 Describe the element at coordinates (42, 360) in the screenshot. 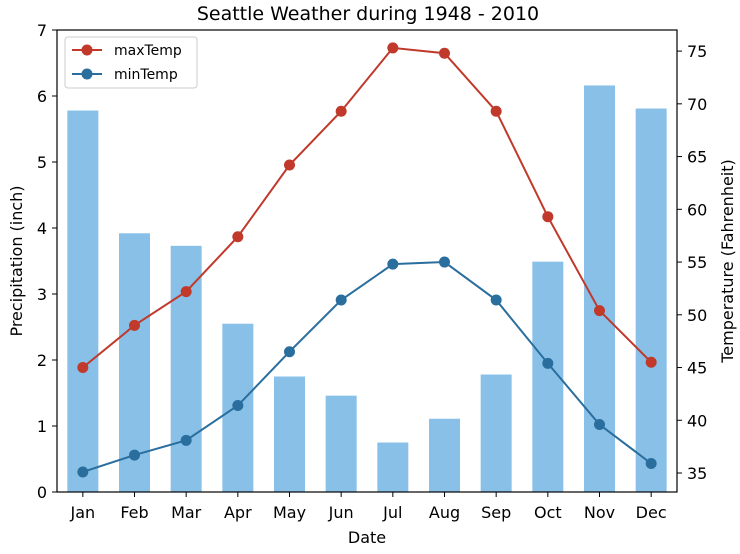

I see `y-tick-label: 2` at that location.